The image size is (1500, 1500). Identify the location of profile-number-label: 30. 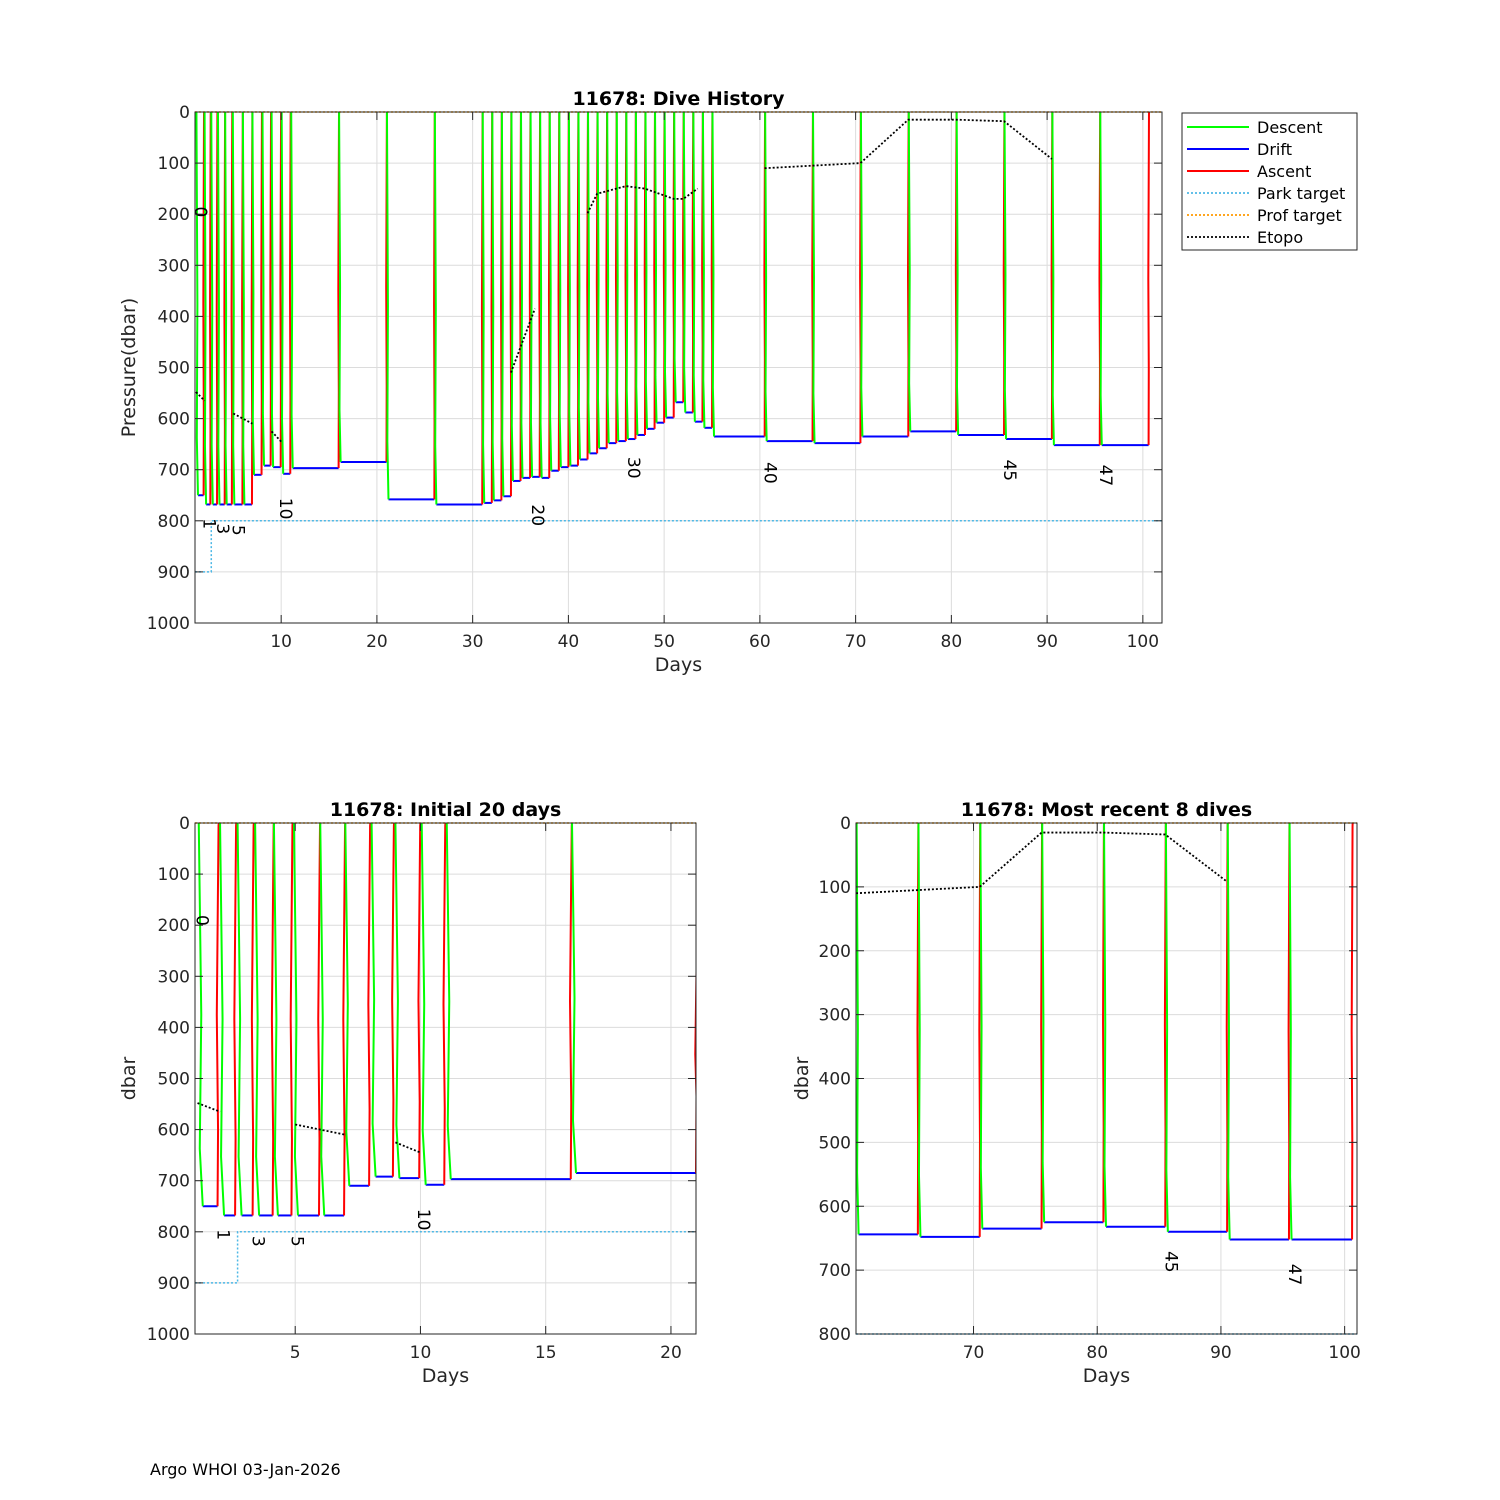
(633, 468).